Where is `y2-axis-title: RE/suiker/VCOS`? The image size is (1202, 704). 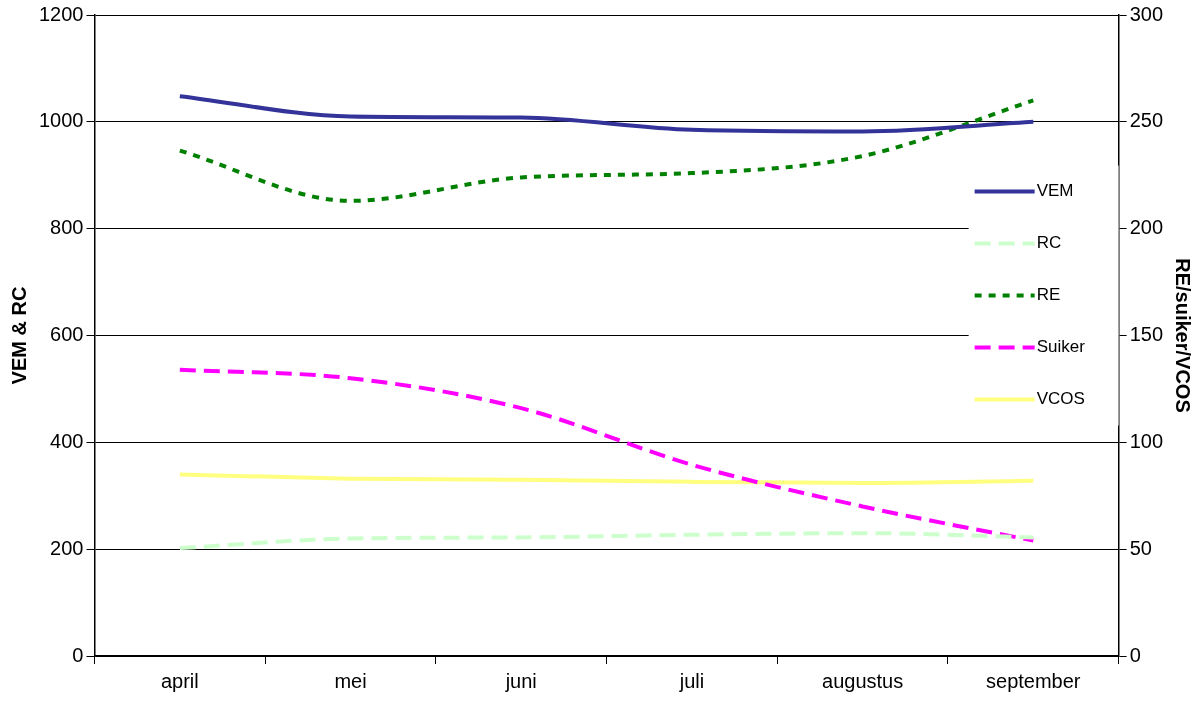 y2-axis-title: RE/suiker/VCOS is located at coordinates (1183, 335).